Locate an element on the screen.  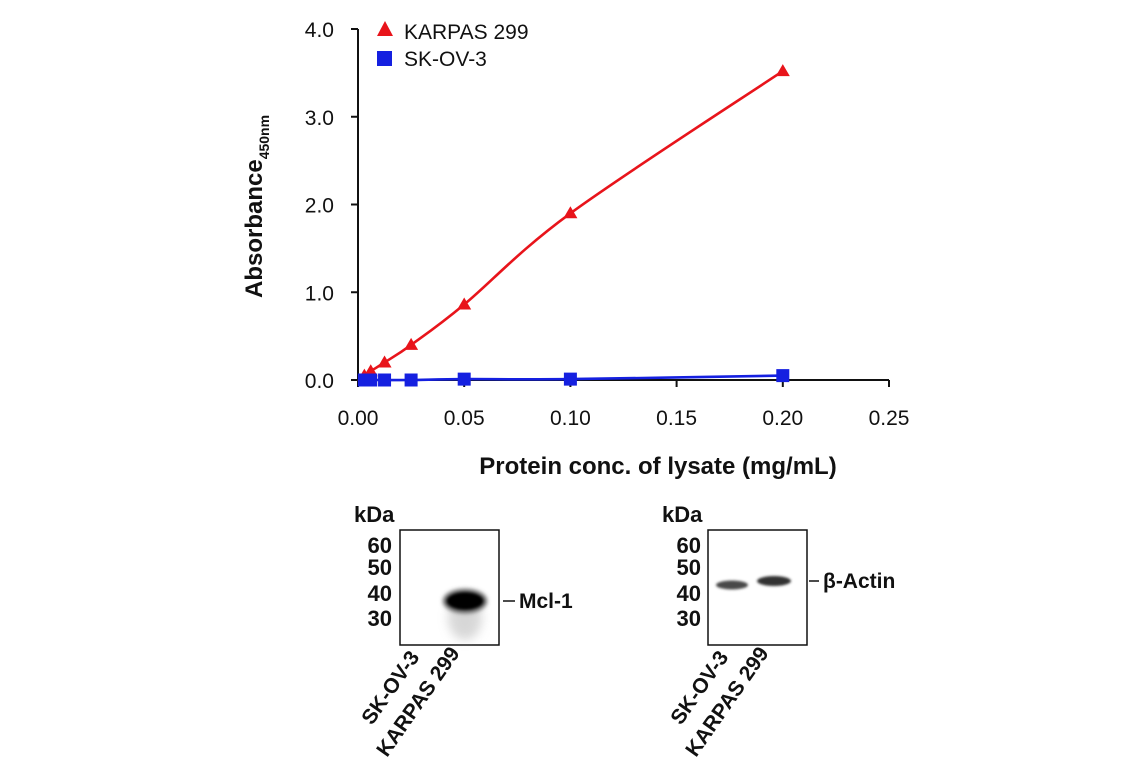
legend-label-karpas-299: KARPAS 299 is located at coordinates (466, 32).